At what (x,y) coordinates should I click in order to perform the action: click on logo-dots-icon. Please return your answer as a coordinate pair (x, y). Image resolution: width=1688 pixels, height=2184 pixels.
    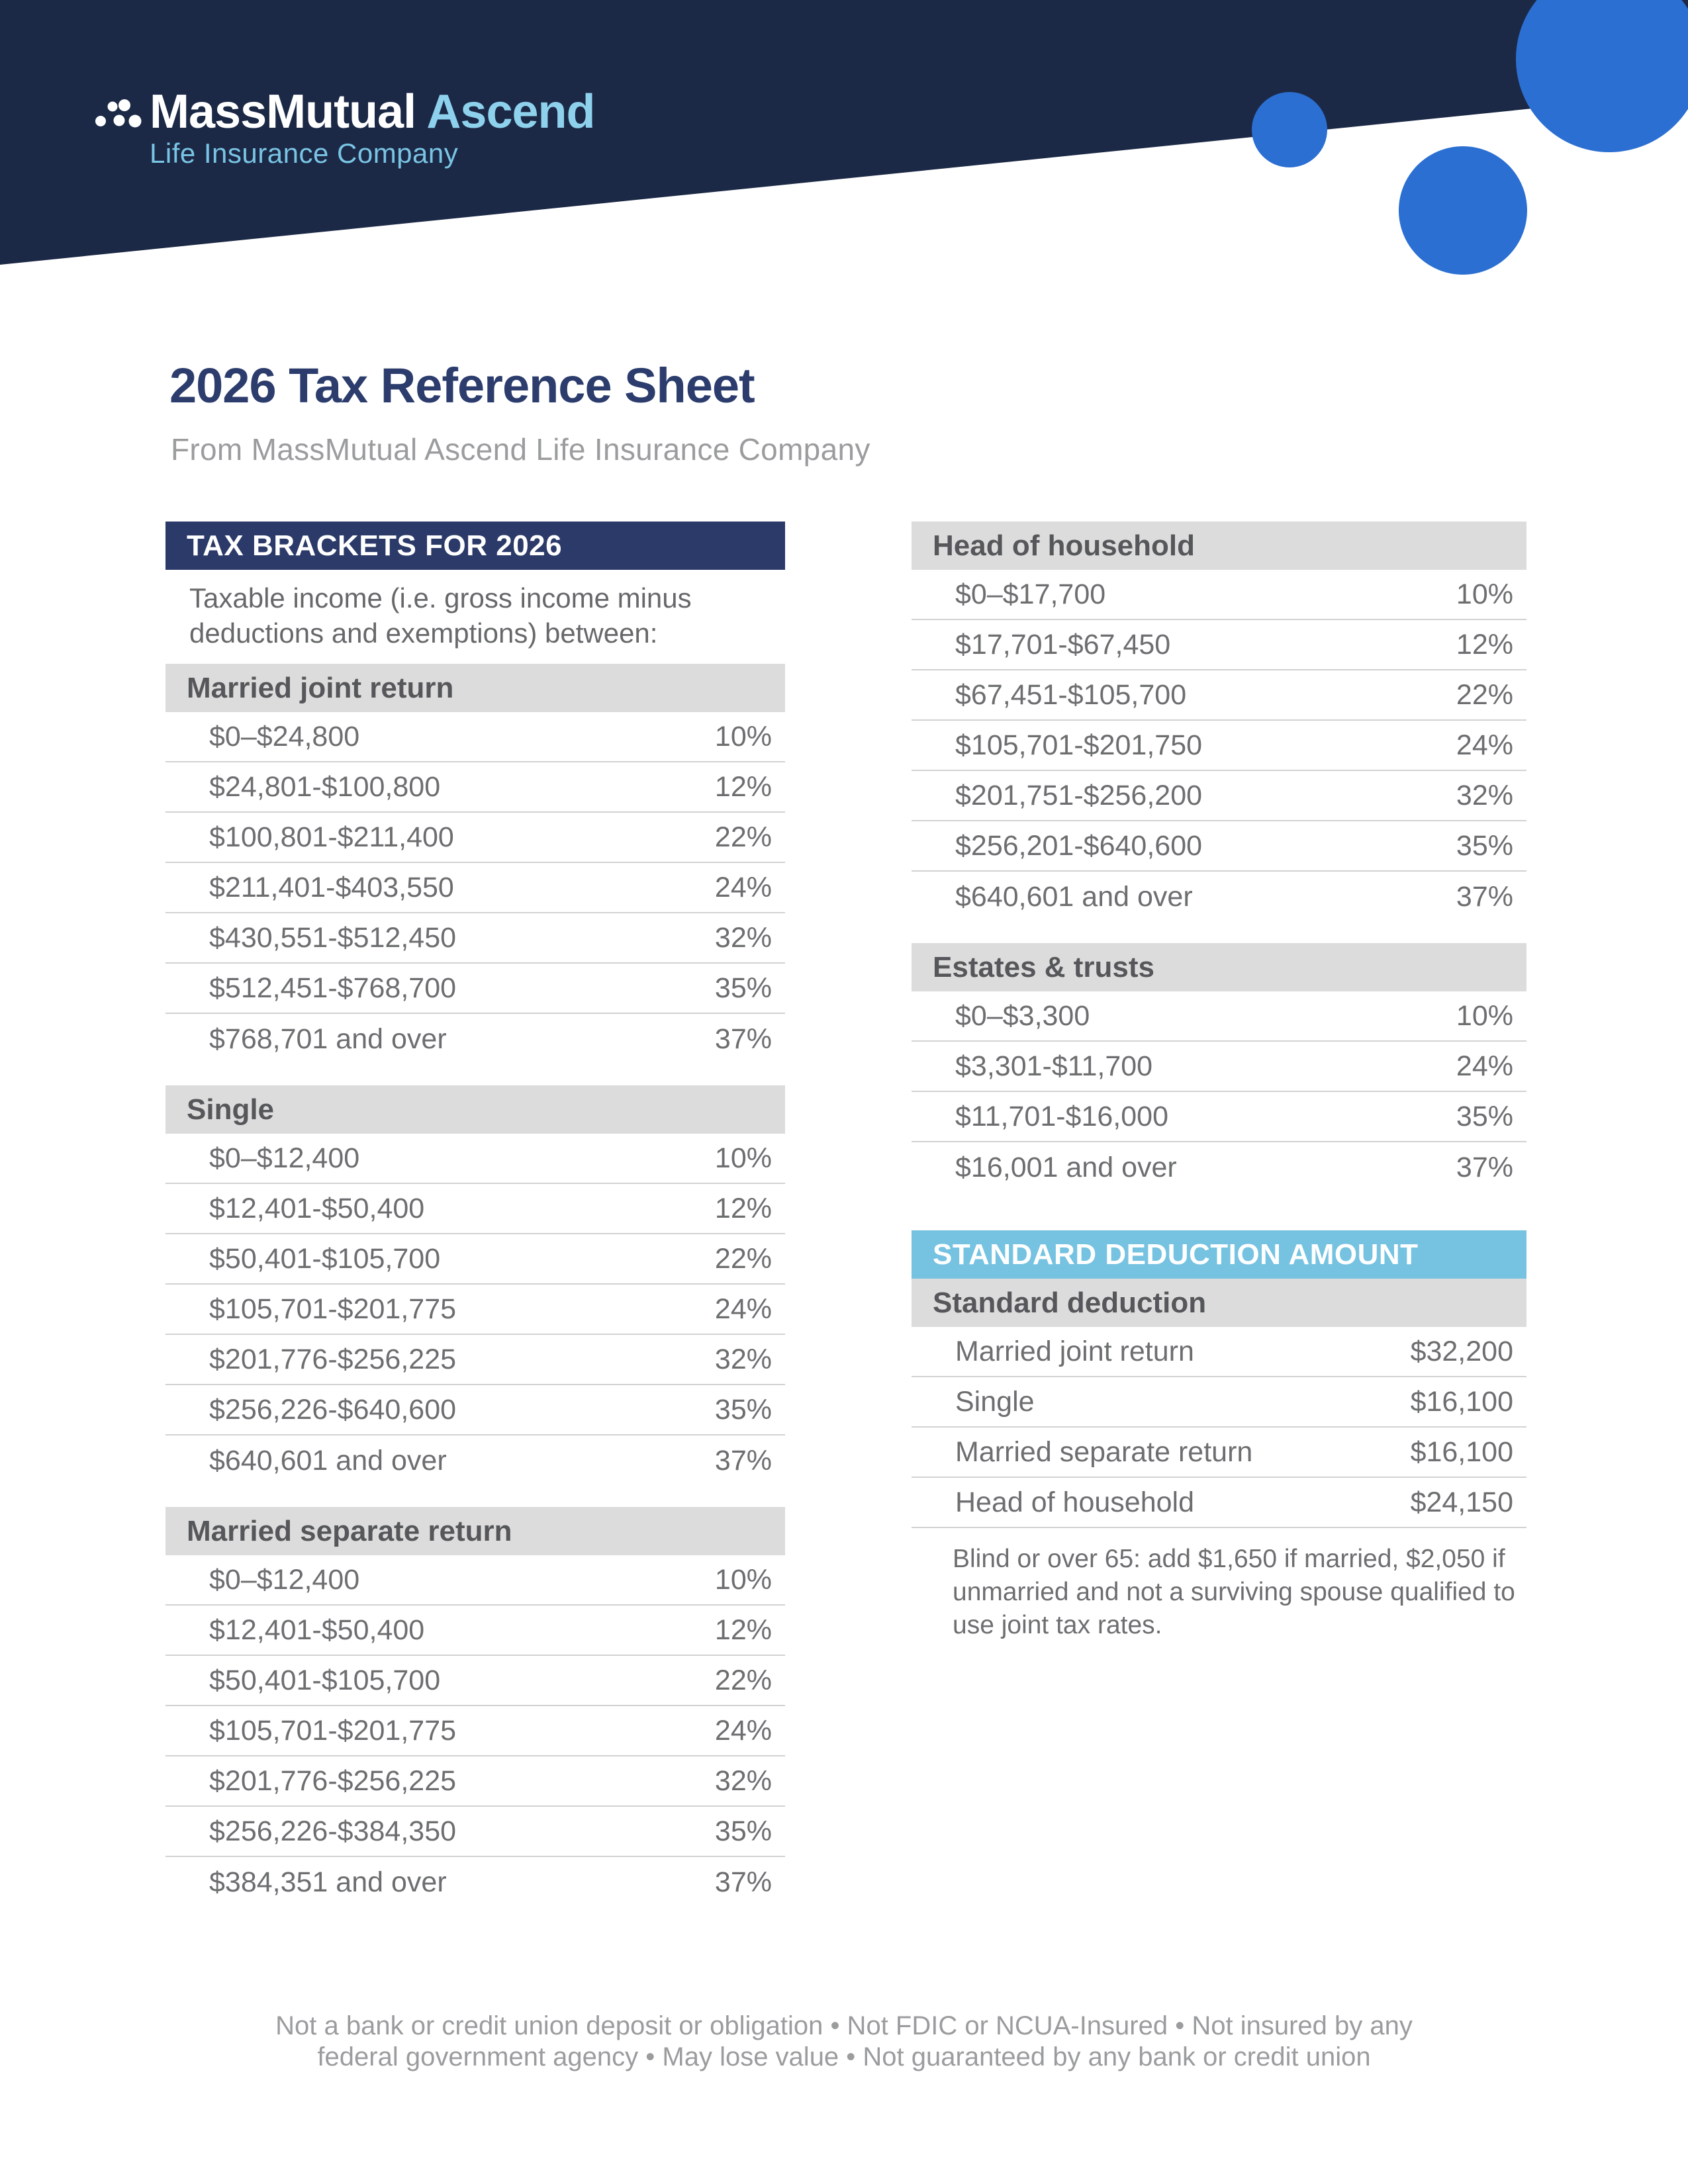
    Looking at the image, I should click on (118, 113).